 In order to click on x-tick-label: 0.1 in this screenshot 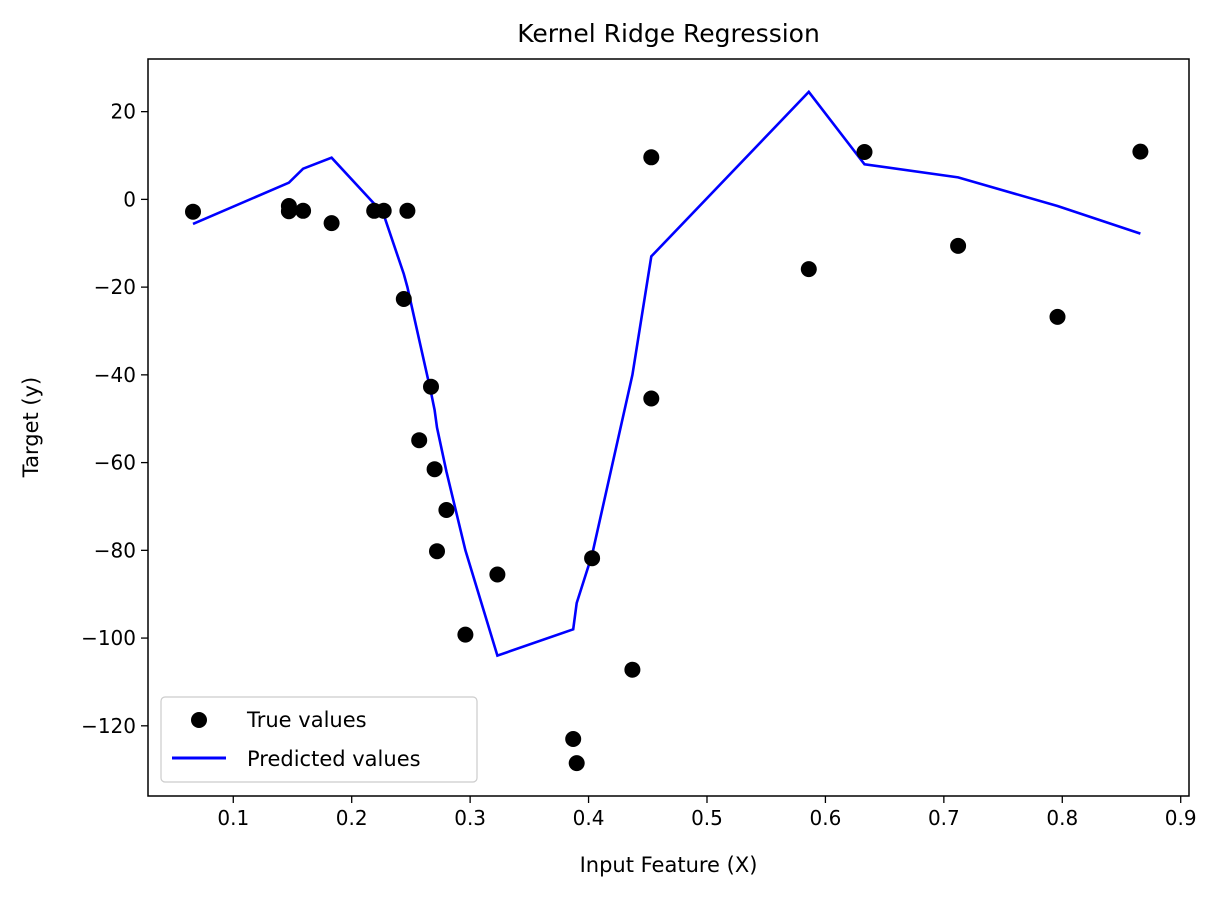, I will do `click(233, 818)`.